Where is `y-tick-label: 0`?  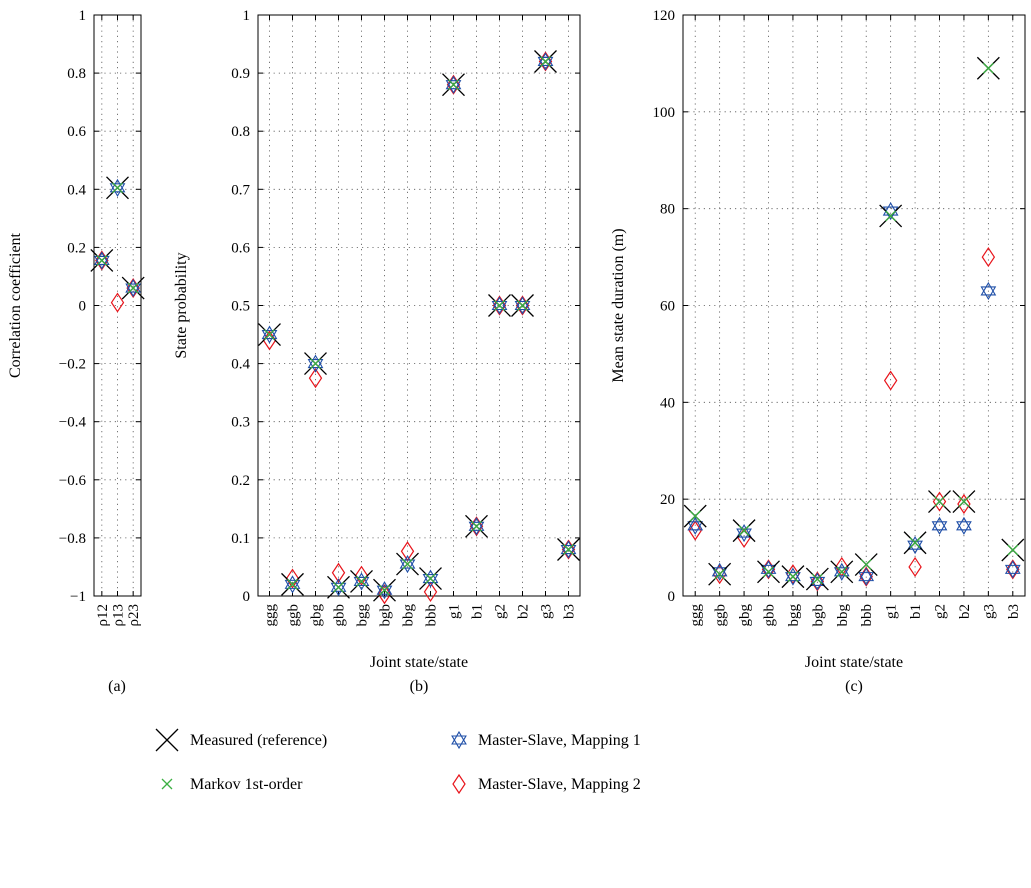
y-tick-label: 0 is located at coordinates (672, 597).